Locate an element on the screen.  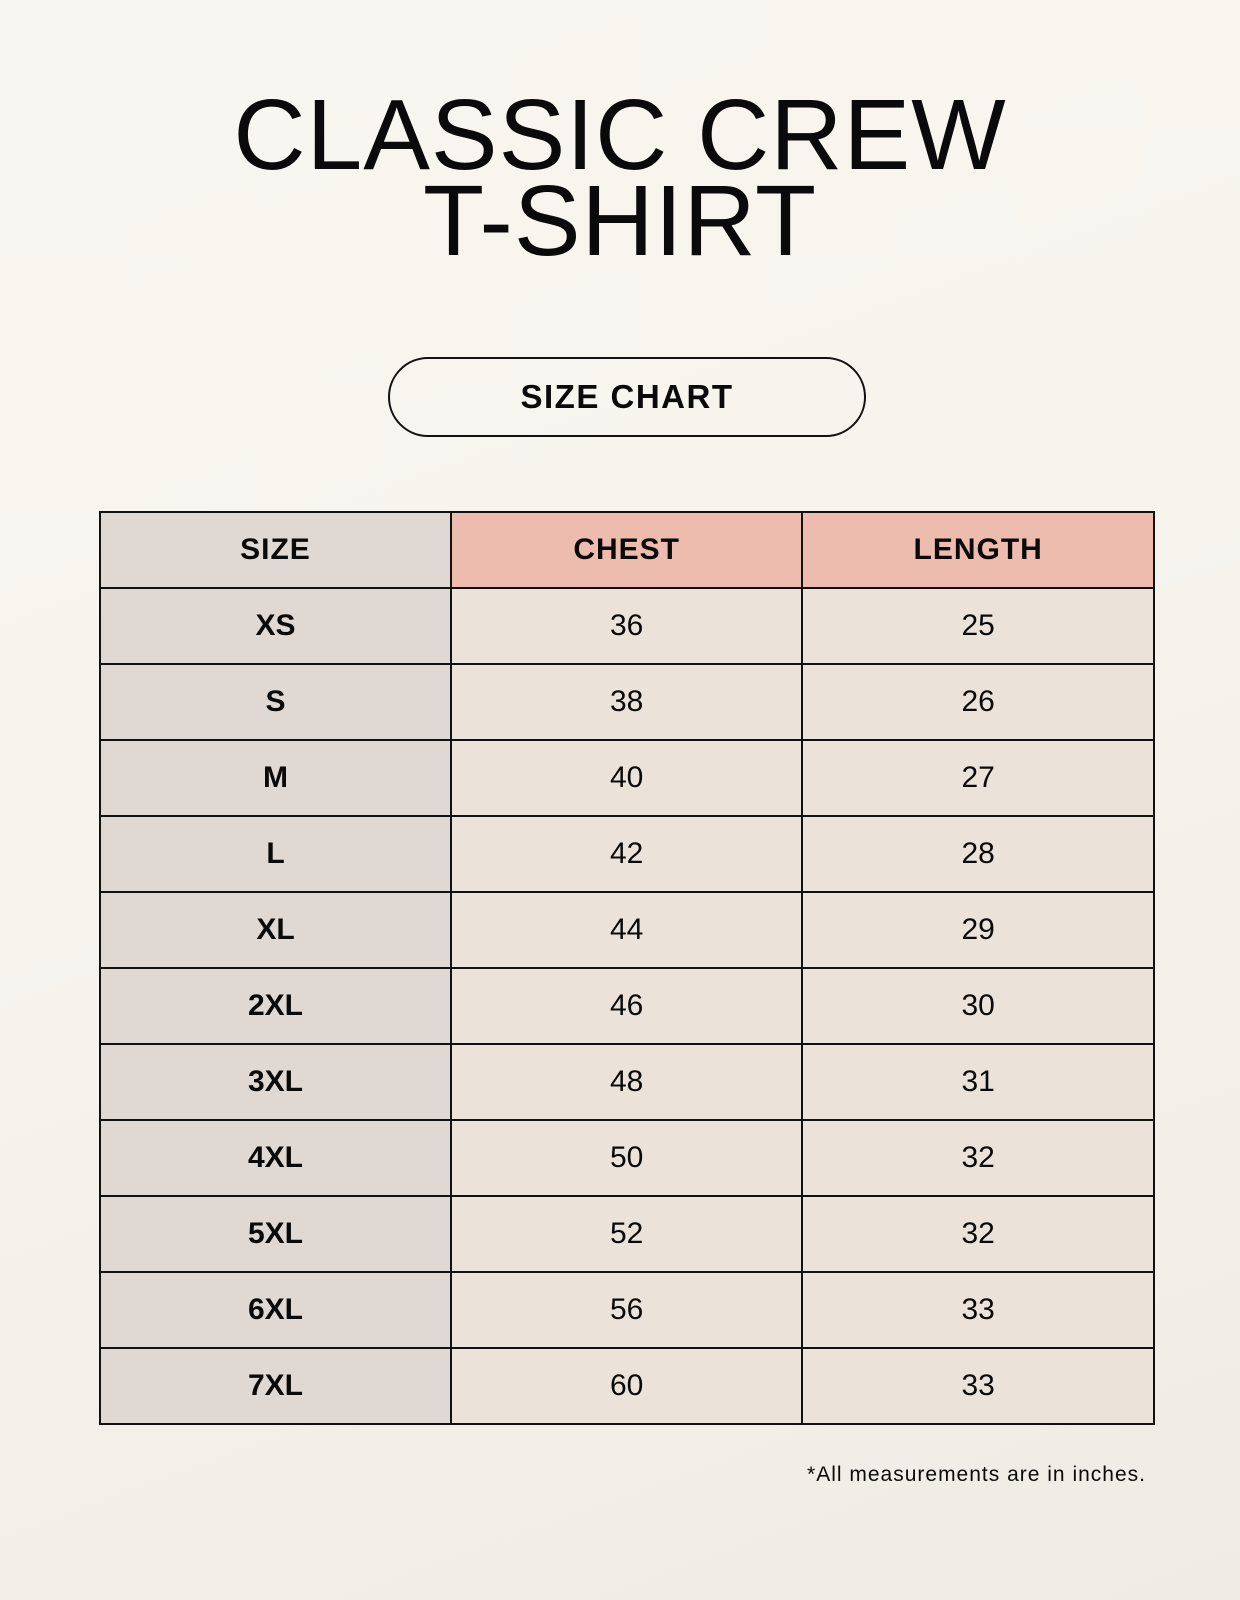
cell-size: 2XL is located at coordinates (275, 1006).